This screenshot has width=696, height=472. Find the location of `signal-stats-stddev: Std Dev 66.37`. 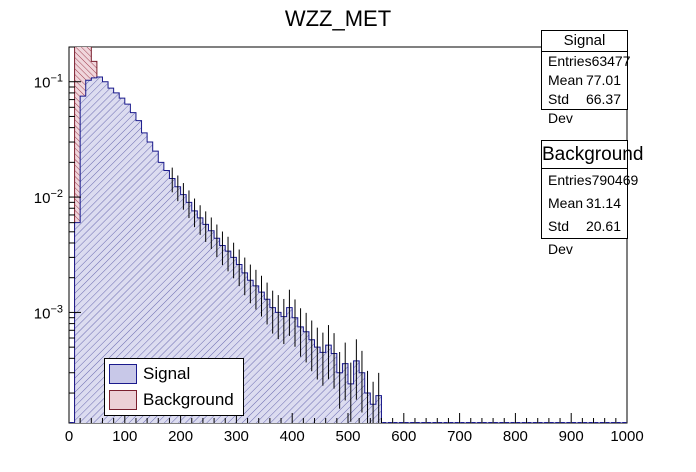

signal-stats-stddev: Std Dev 66.37 is located at coordinates (584, 108).